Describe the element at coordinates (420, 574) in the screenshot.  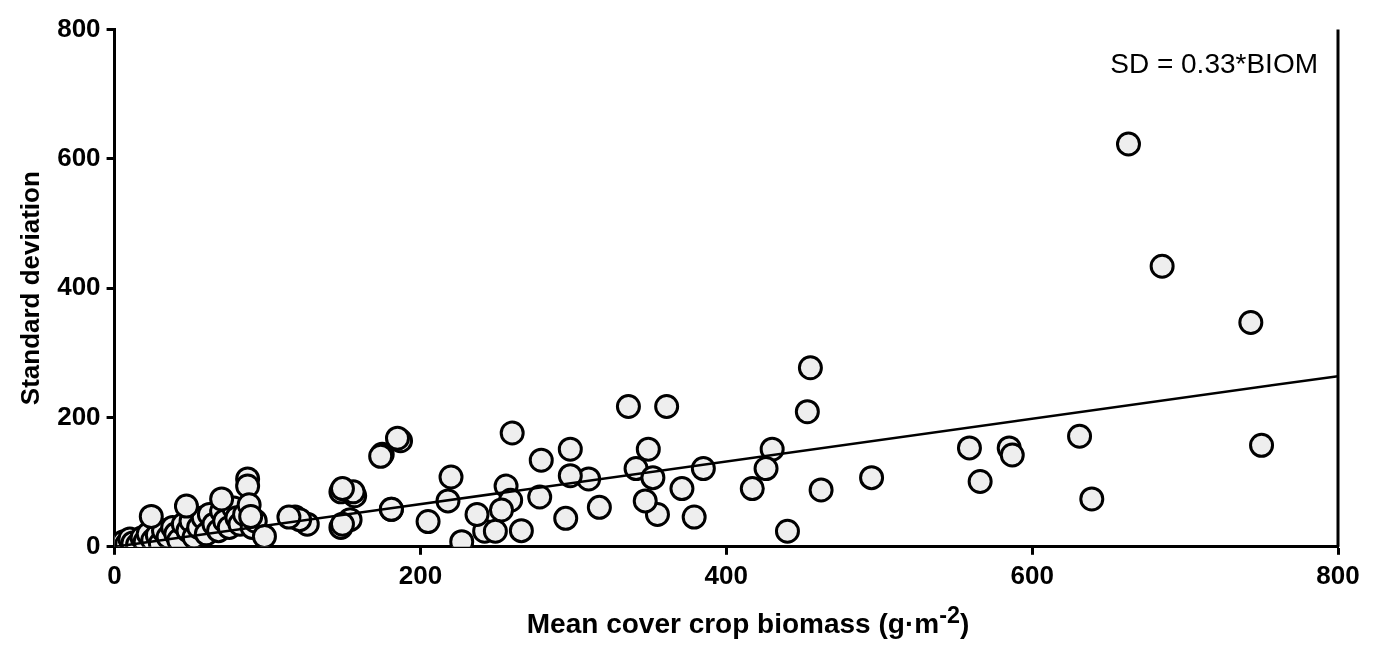
I see `x-tick-label: 200` at that location.